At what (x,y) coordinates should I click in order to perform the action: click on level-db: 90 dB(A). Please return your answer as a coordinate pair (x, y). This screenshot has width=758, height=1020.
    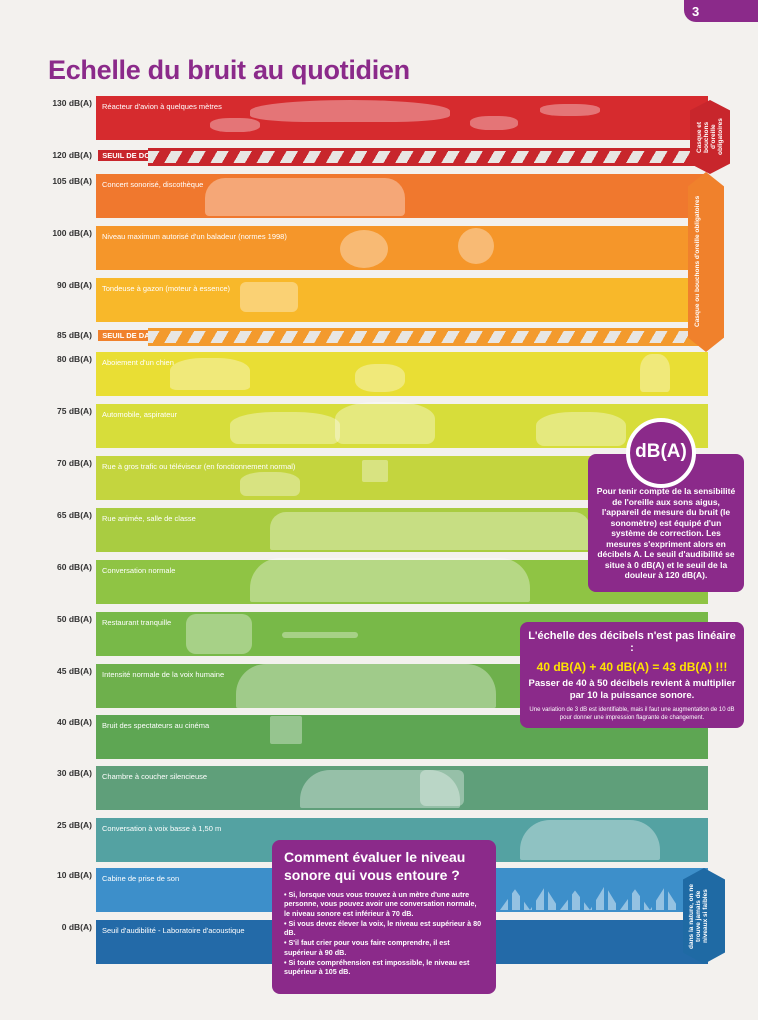
    Looking at the image, I should click on (74, 285).